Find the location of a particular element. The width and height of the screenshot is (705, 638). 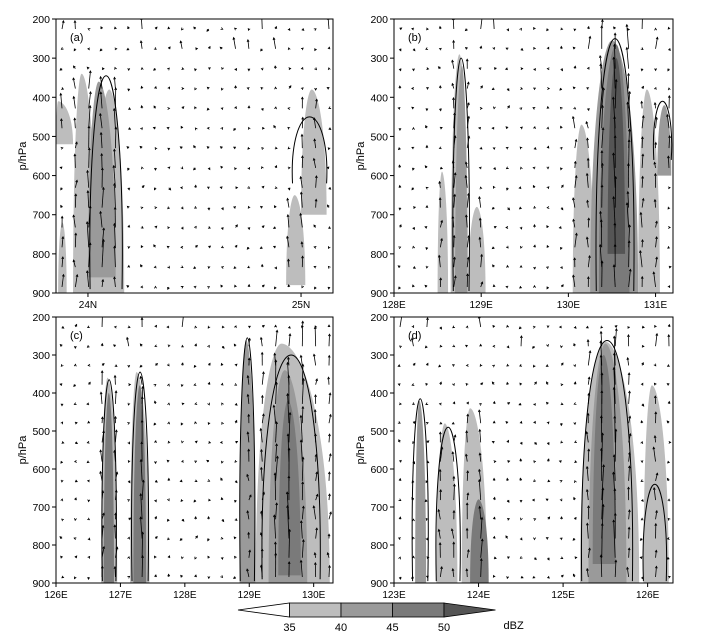

y-tick-label: 500 is located at coordinates (379, 137).